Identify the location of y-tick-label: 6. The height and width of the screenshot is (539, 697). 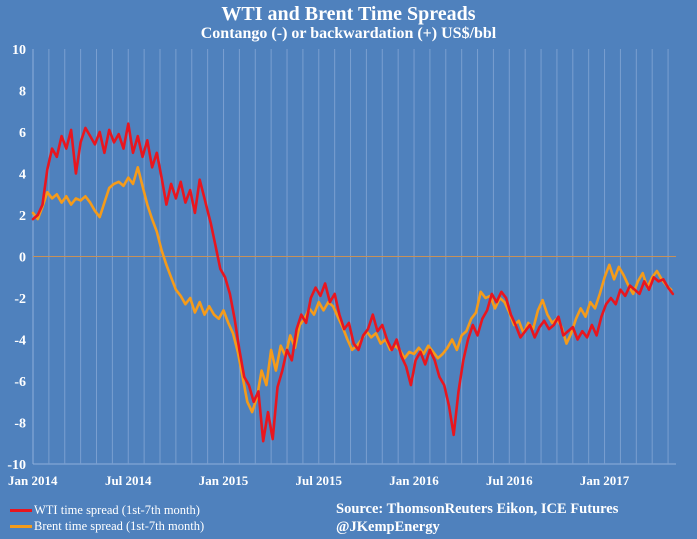
(22, 133).